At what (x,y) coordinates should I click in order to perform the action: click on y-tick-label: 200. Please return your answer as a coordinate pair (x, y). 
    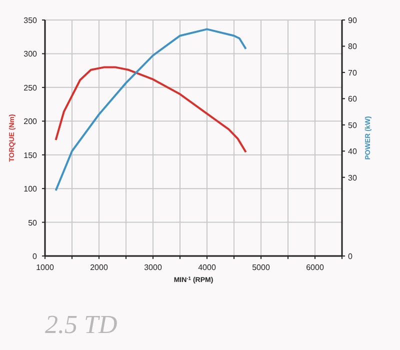
    Looking at the image, I should click on (31, 121).